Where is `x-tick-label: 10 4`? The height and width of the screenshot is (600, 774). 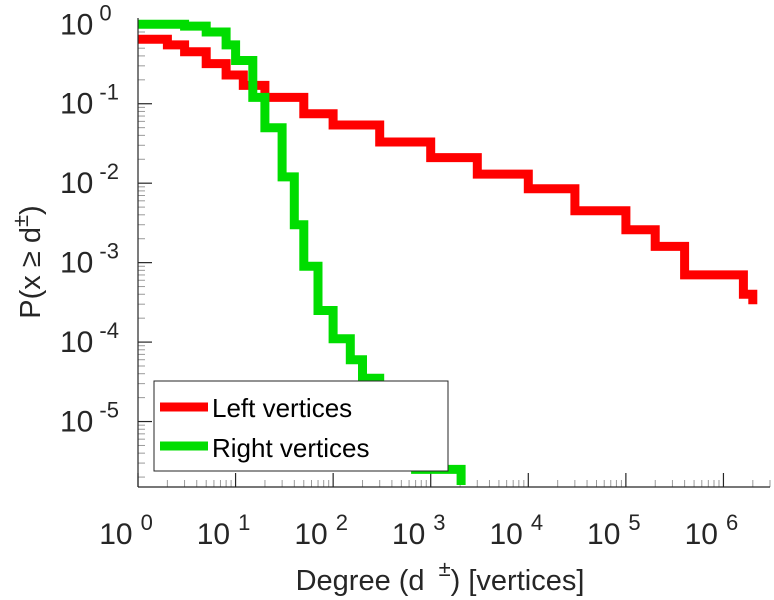 x-tick-label: 10 4 is located at coordinates (516, 530).